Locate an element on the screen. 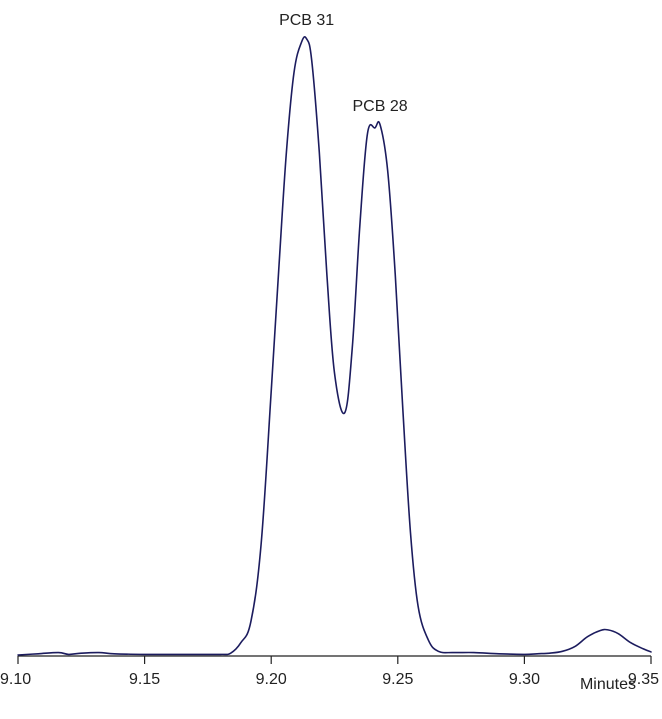 The image size is (662, 719). x-tick-label: 9.15 is located at coordinates (144, 679).